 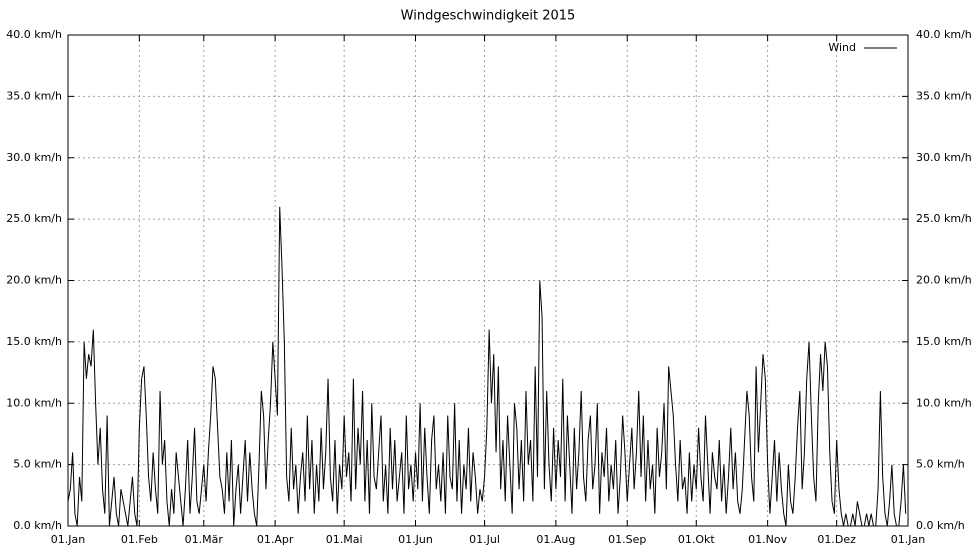 I want to click on y2-tick-label: 20.0 km/h, so click(x=944, y=280).